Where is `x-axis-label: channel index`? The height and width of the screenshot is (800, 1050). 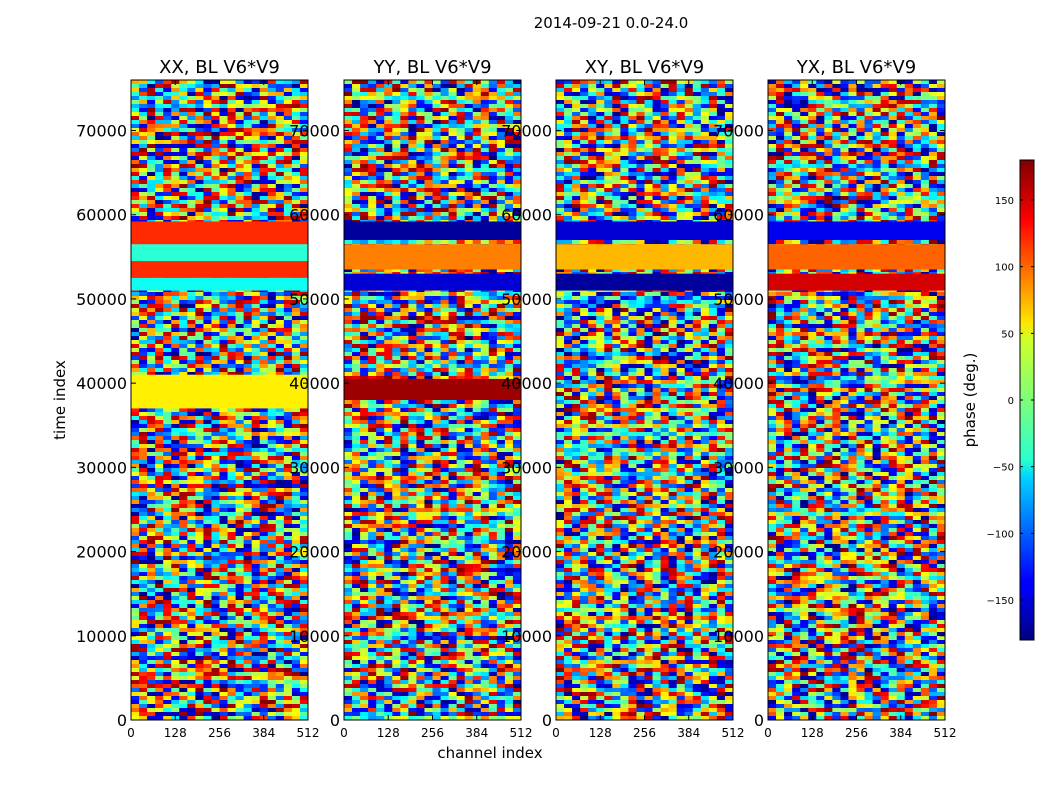
x-axis-label: channel index is located at coordinates (489, 753).